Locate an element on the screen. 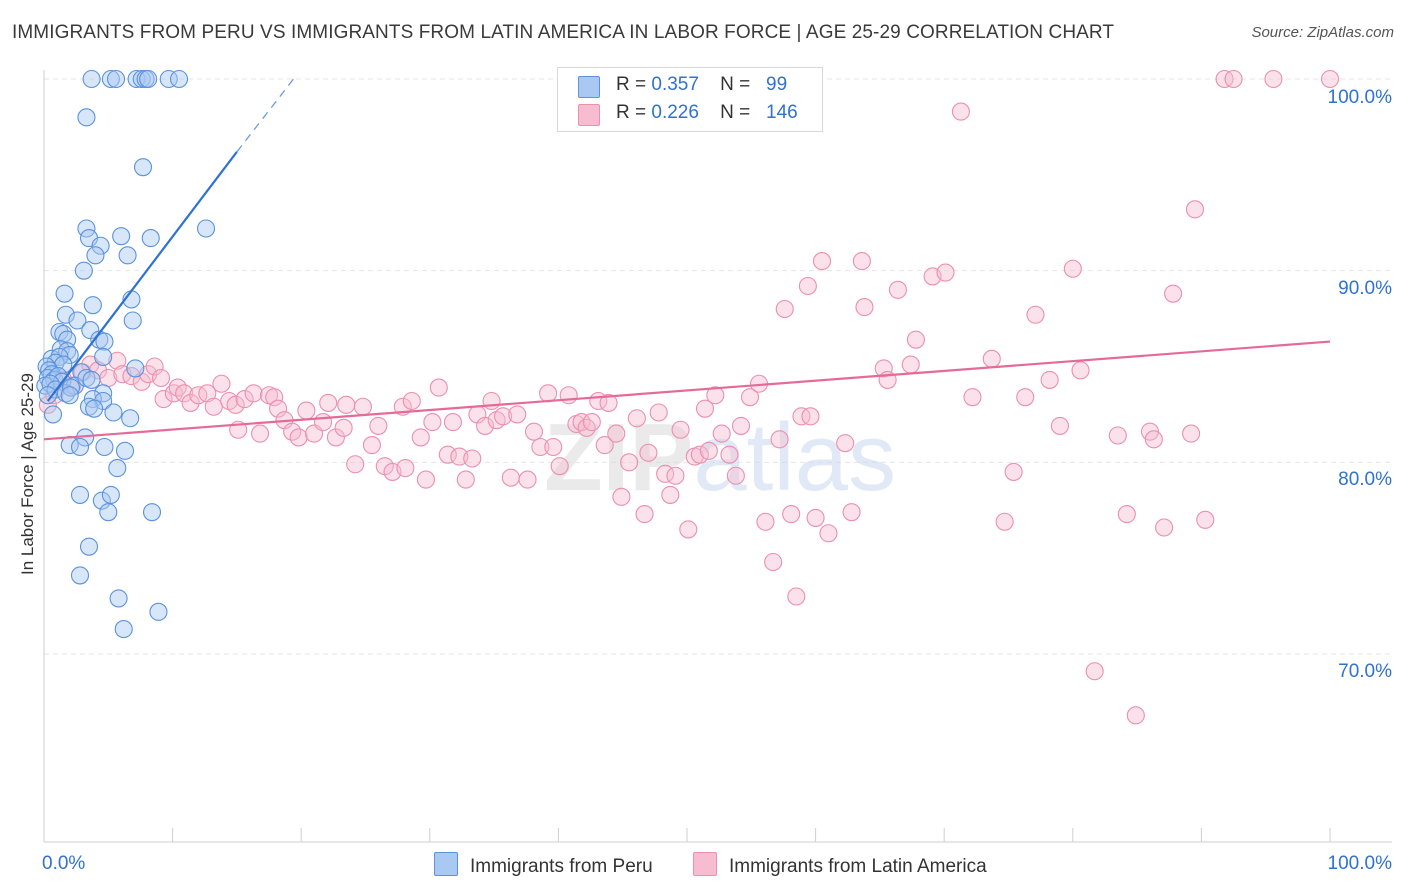  peru-legend-swatch is located at coordinates (446, 864).